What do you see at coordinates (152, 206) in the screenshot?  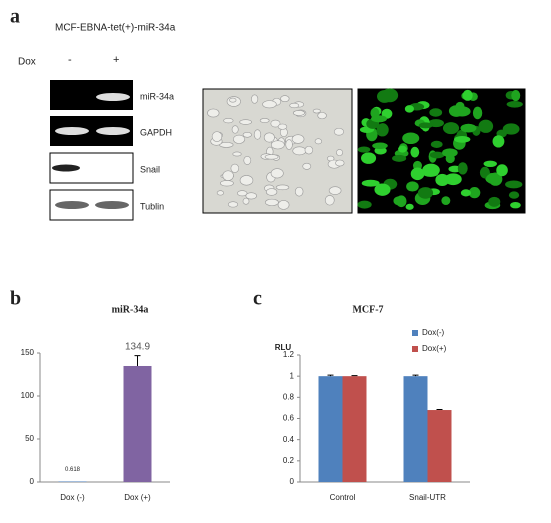 I see `blot-label: Tublin` at bounding box center [152, 206].